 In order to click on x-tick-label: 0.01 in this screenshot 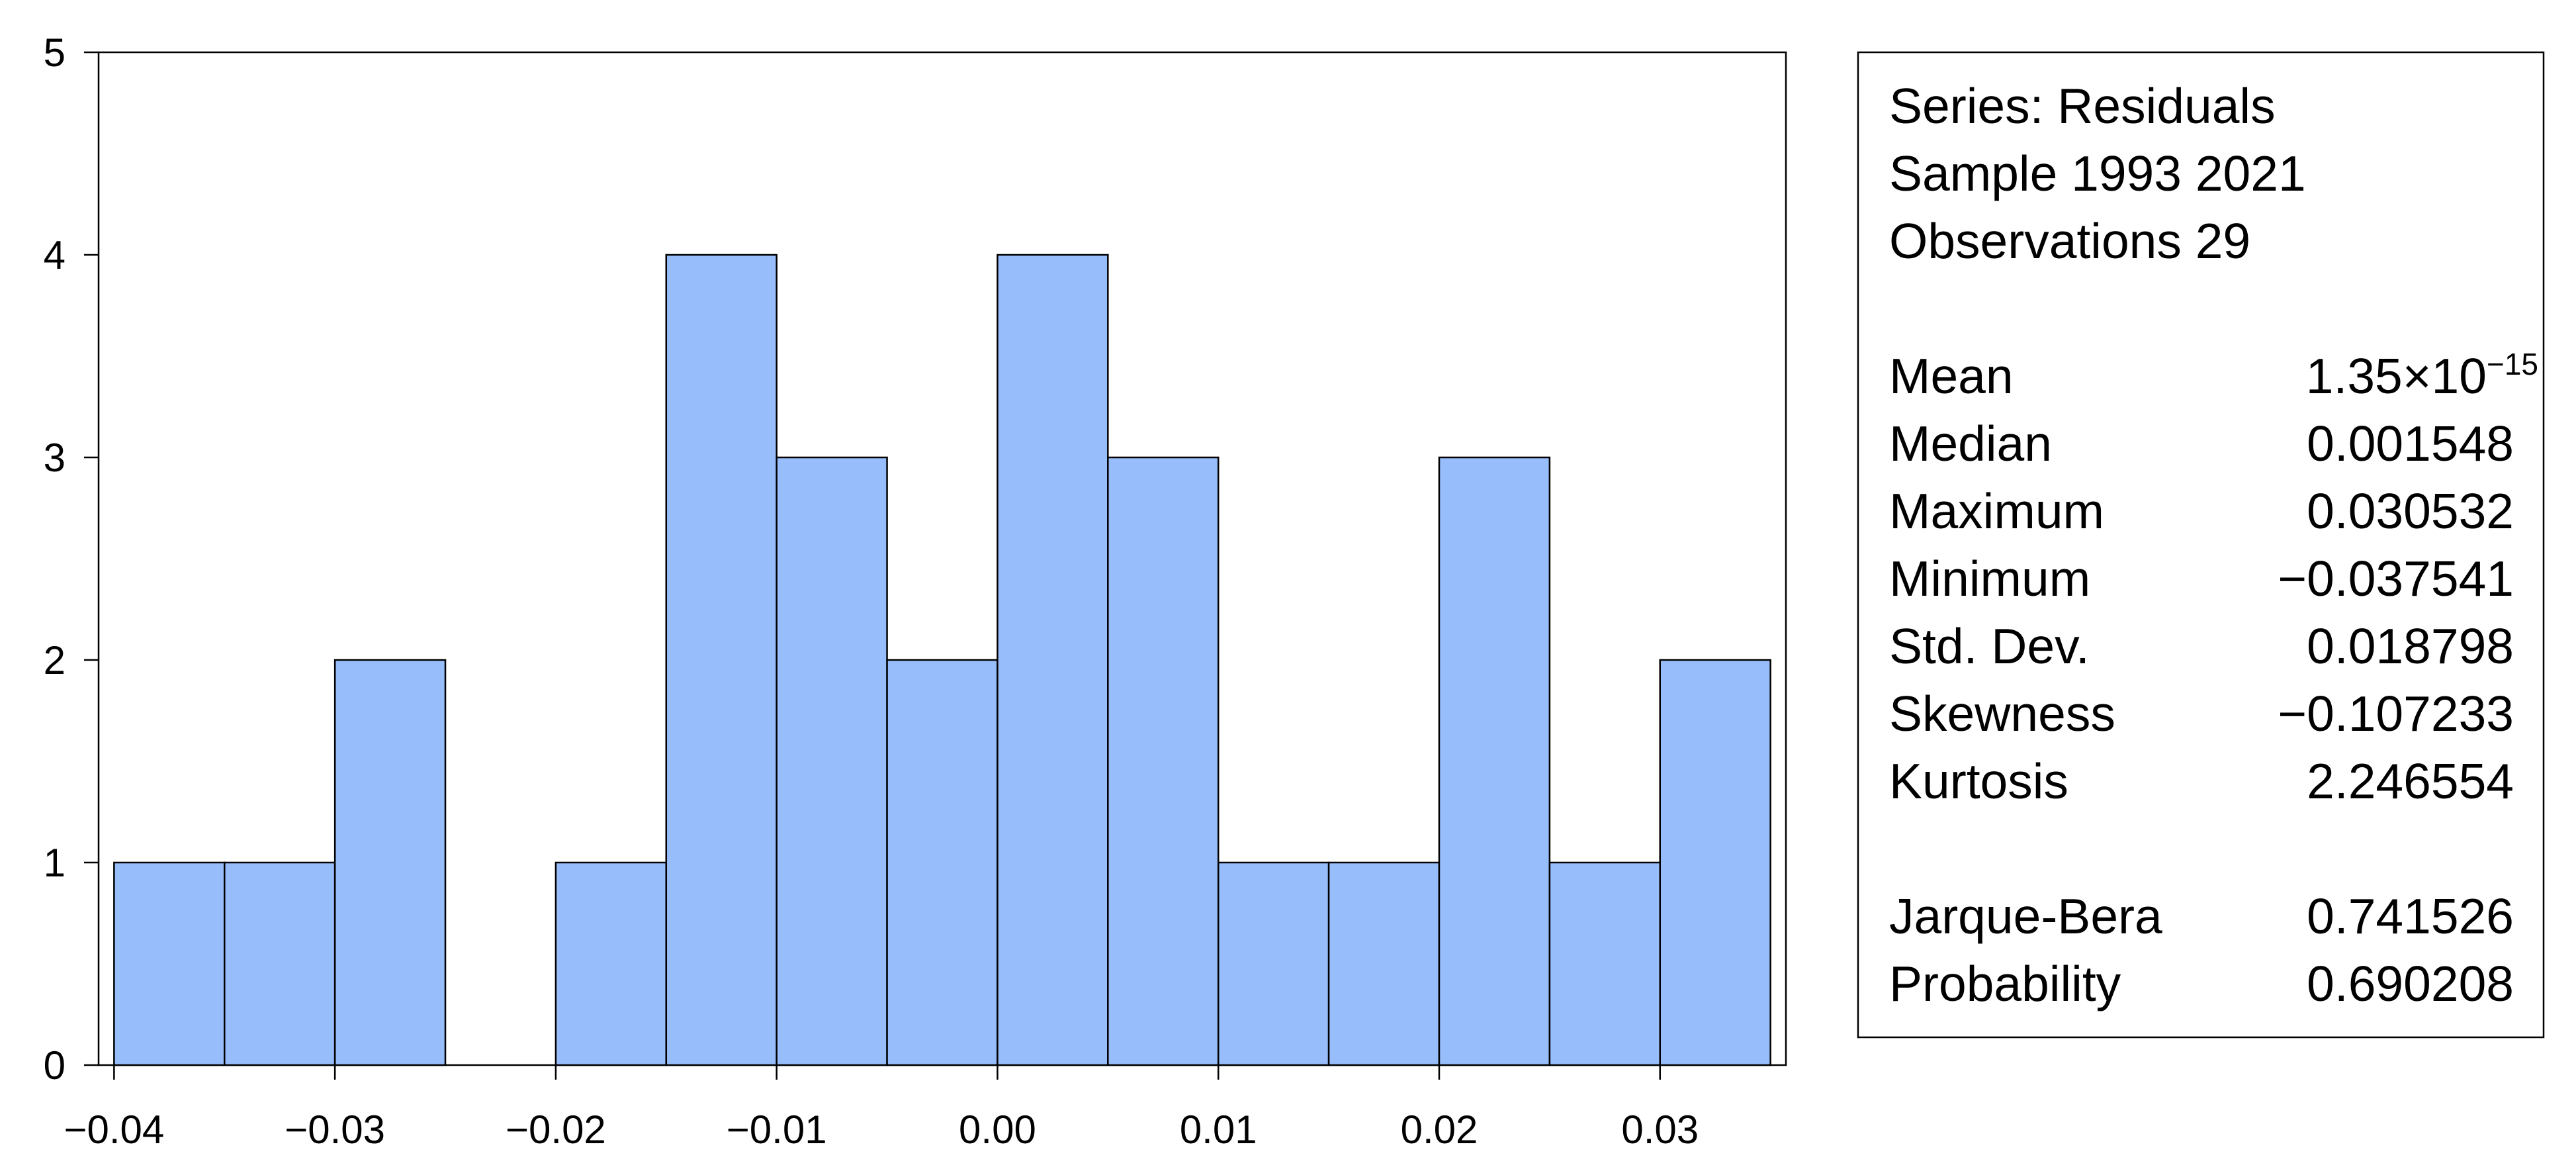, I will do `click(1218, 1129)`.